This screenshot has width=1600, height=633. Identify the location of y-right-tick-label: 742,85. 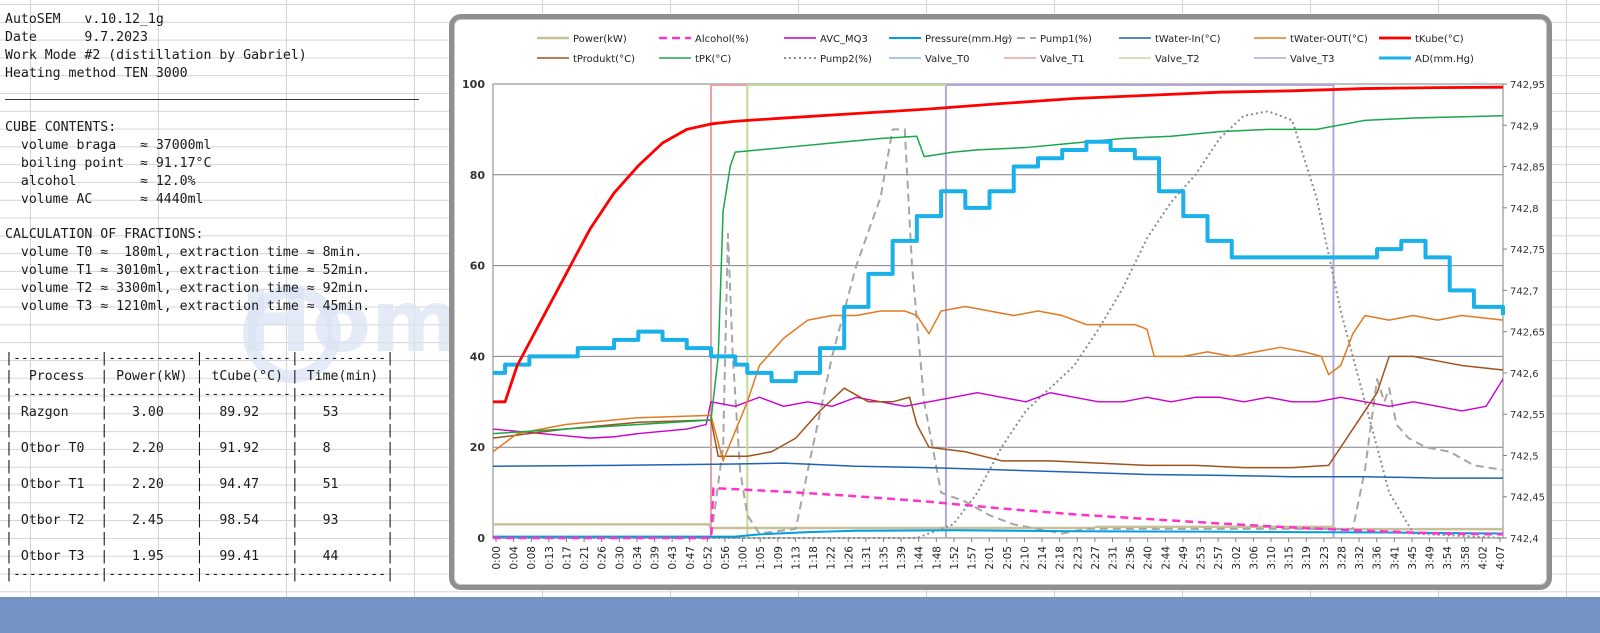
(1527, 168).